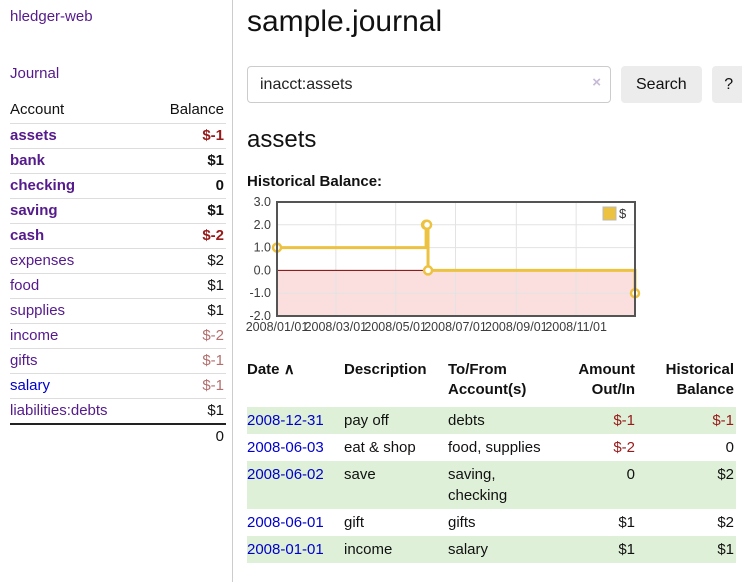  Describe the element at coordinates (729, 447) in the screenshot. I see `transaction-balance: 0` at that location.